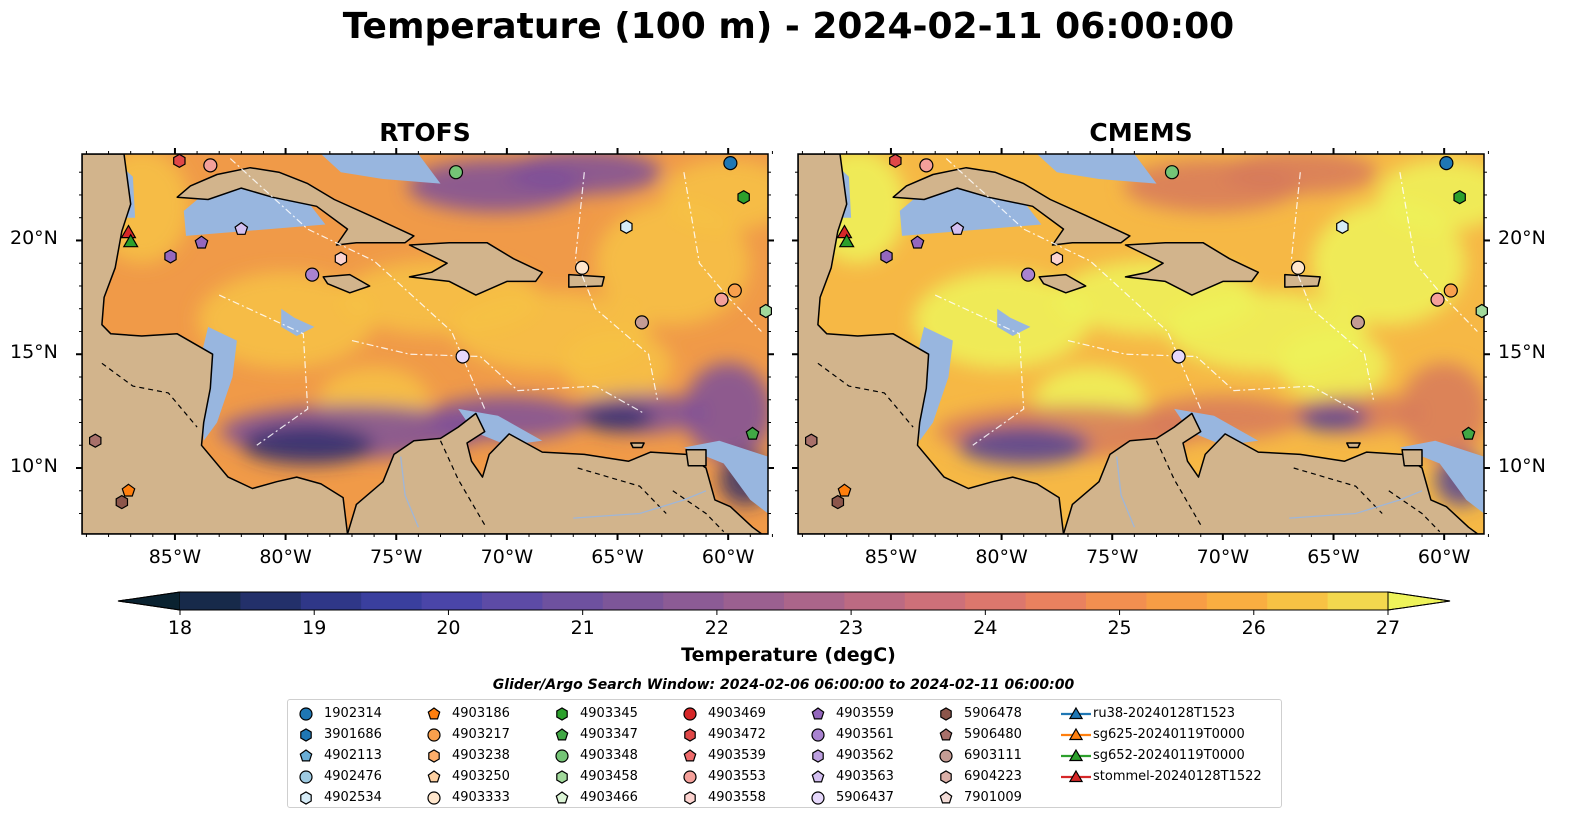 The width and height of the screenshot is (1577, 826). Describe the element at coordinates (481, 776) in the screenshot. I see `legend-label: 4903250` at that location.